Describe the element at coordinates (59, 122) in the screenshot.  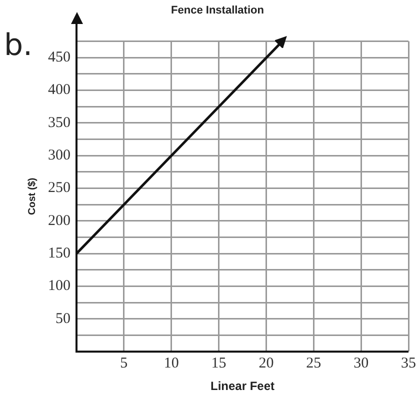
I see `y-tick-label: 350` at that location.